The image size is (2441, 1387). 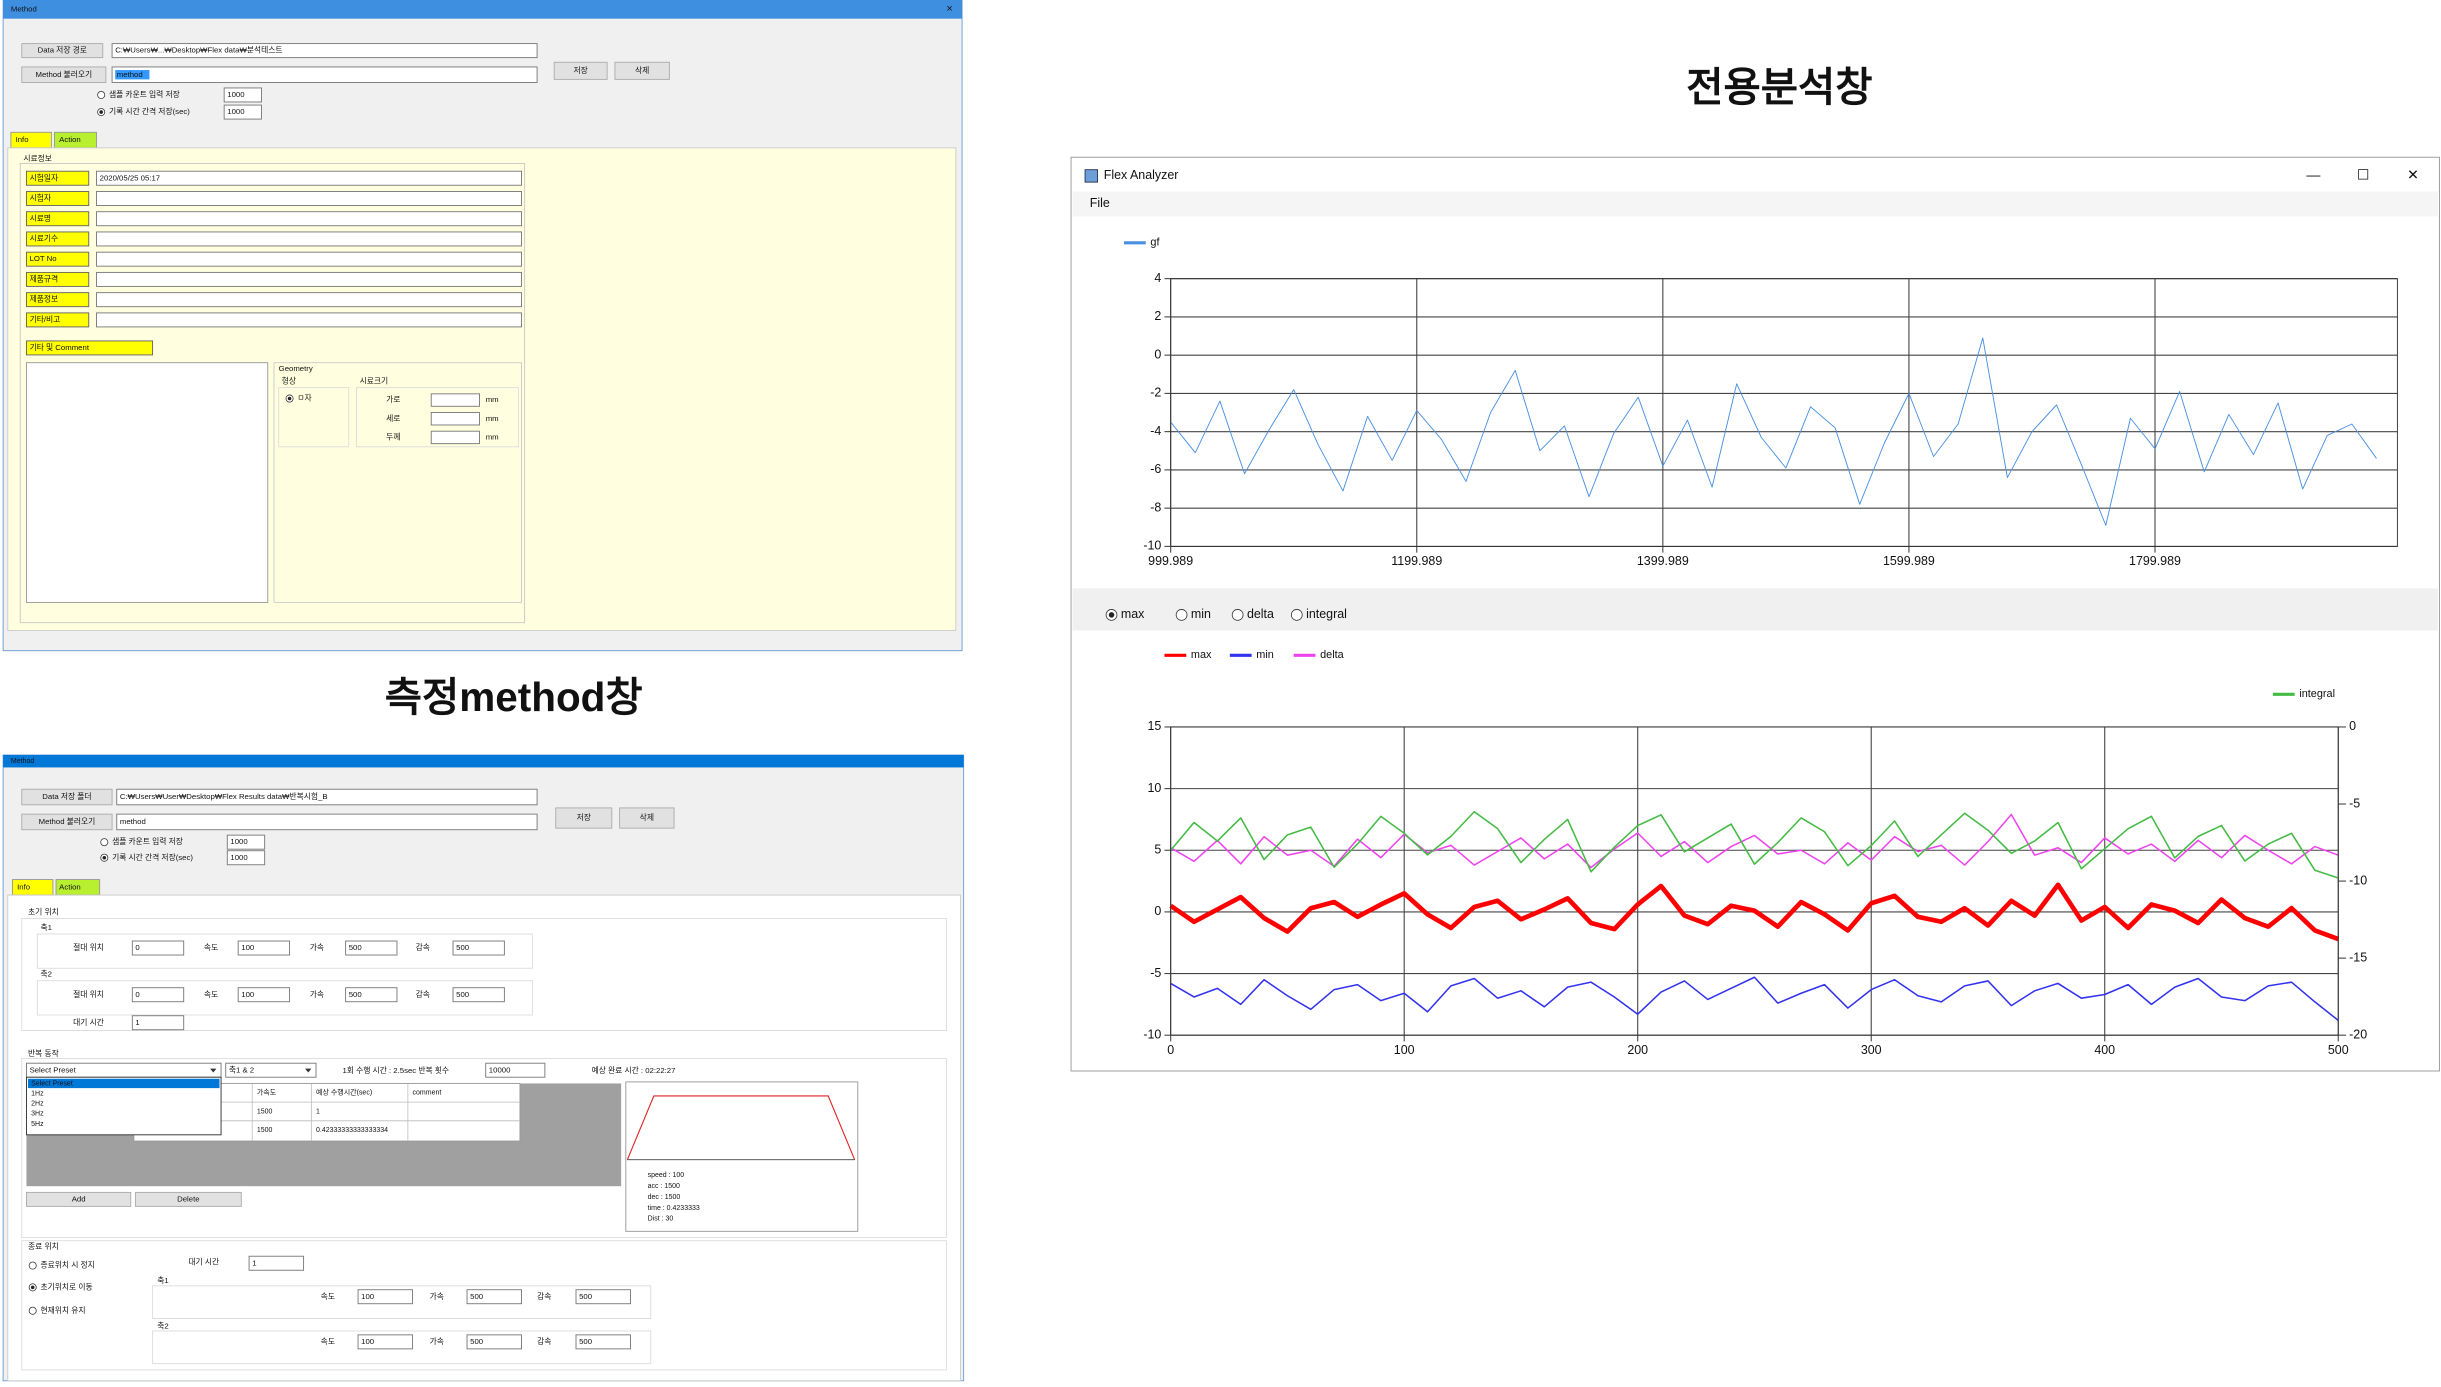 I want to click on button-label: Add, so click(x=79, y=1198).